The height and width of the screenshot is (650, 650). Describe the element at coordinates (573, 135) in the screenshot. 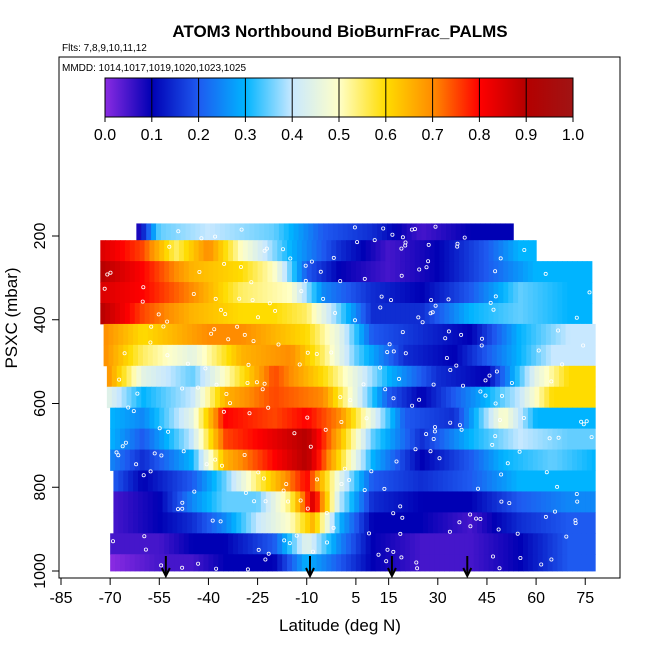

I see `colorbar-tick-label: 1.0` at that location.